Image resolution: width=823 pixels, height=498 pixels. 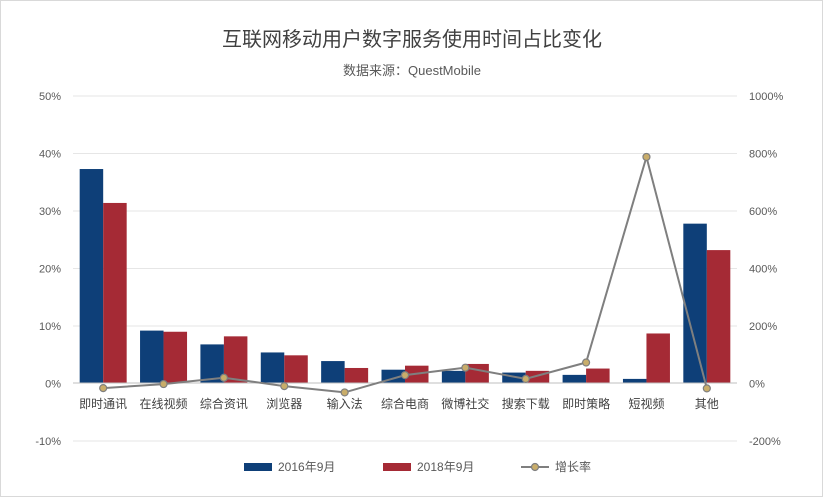 I want to click on legend-marker-growth, so click(x=535, y=467).